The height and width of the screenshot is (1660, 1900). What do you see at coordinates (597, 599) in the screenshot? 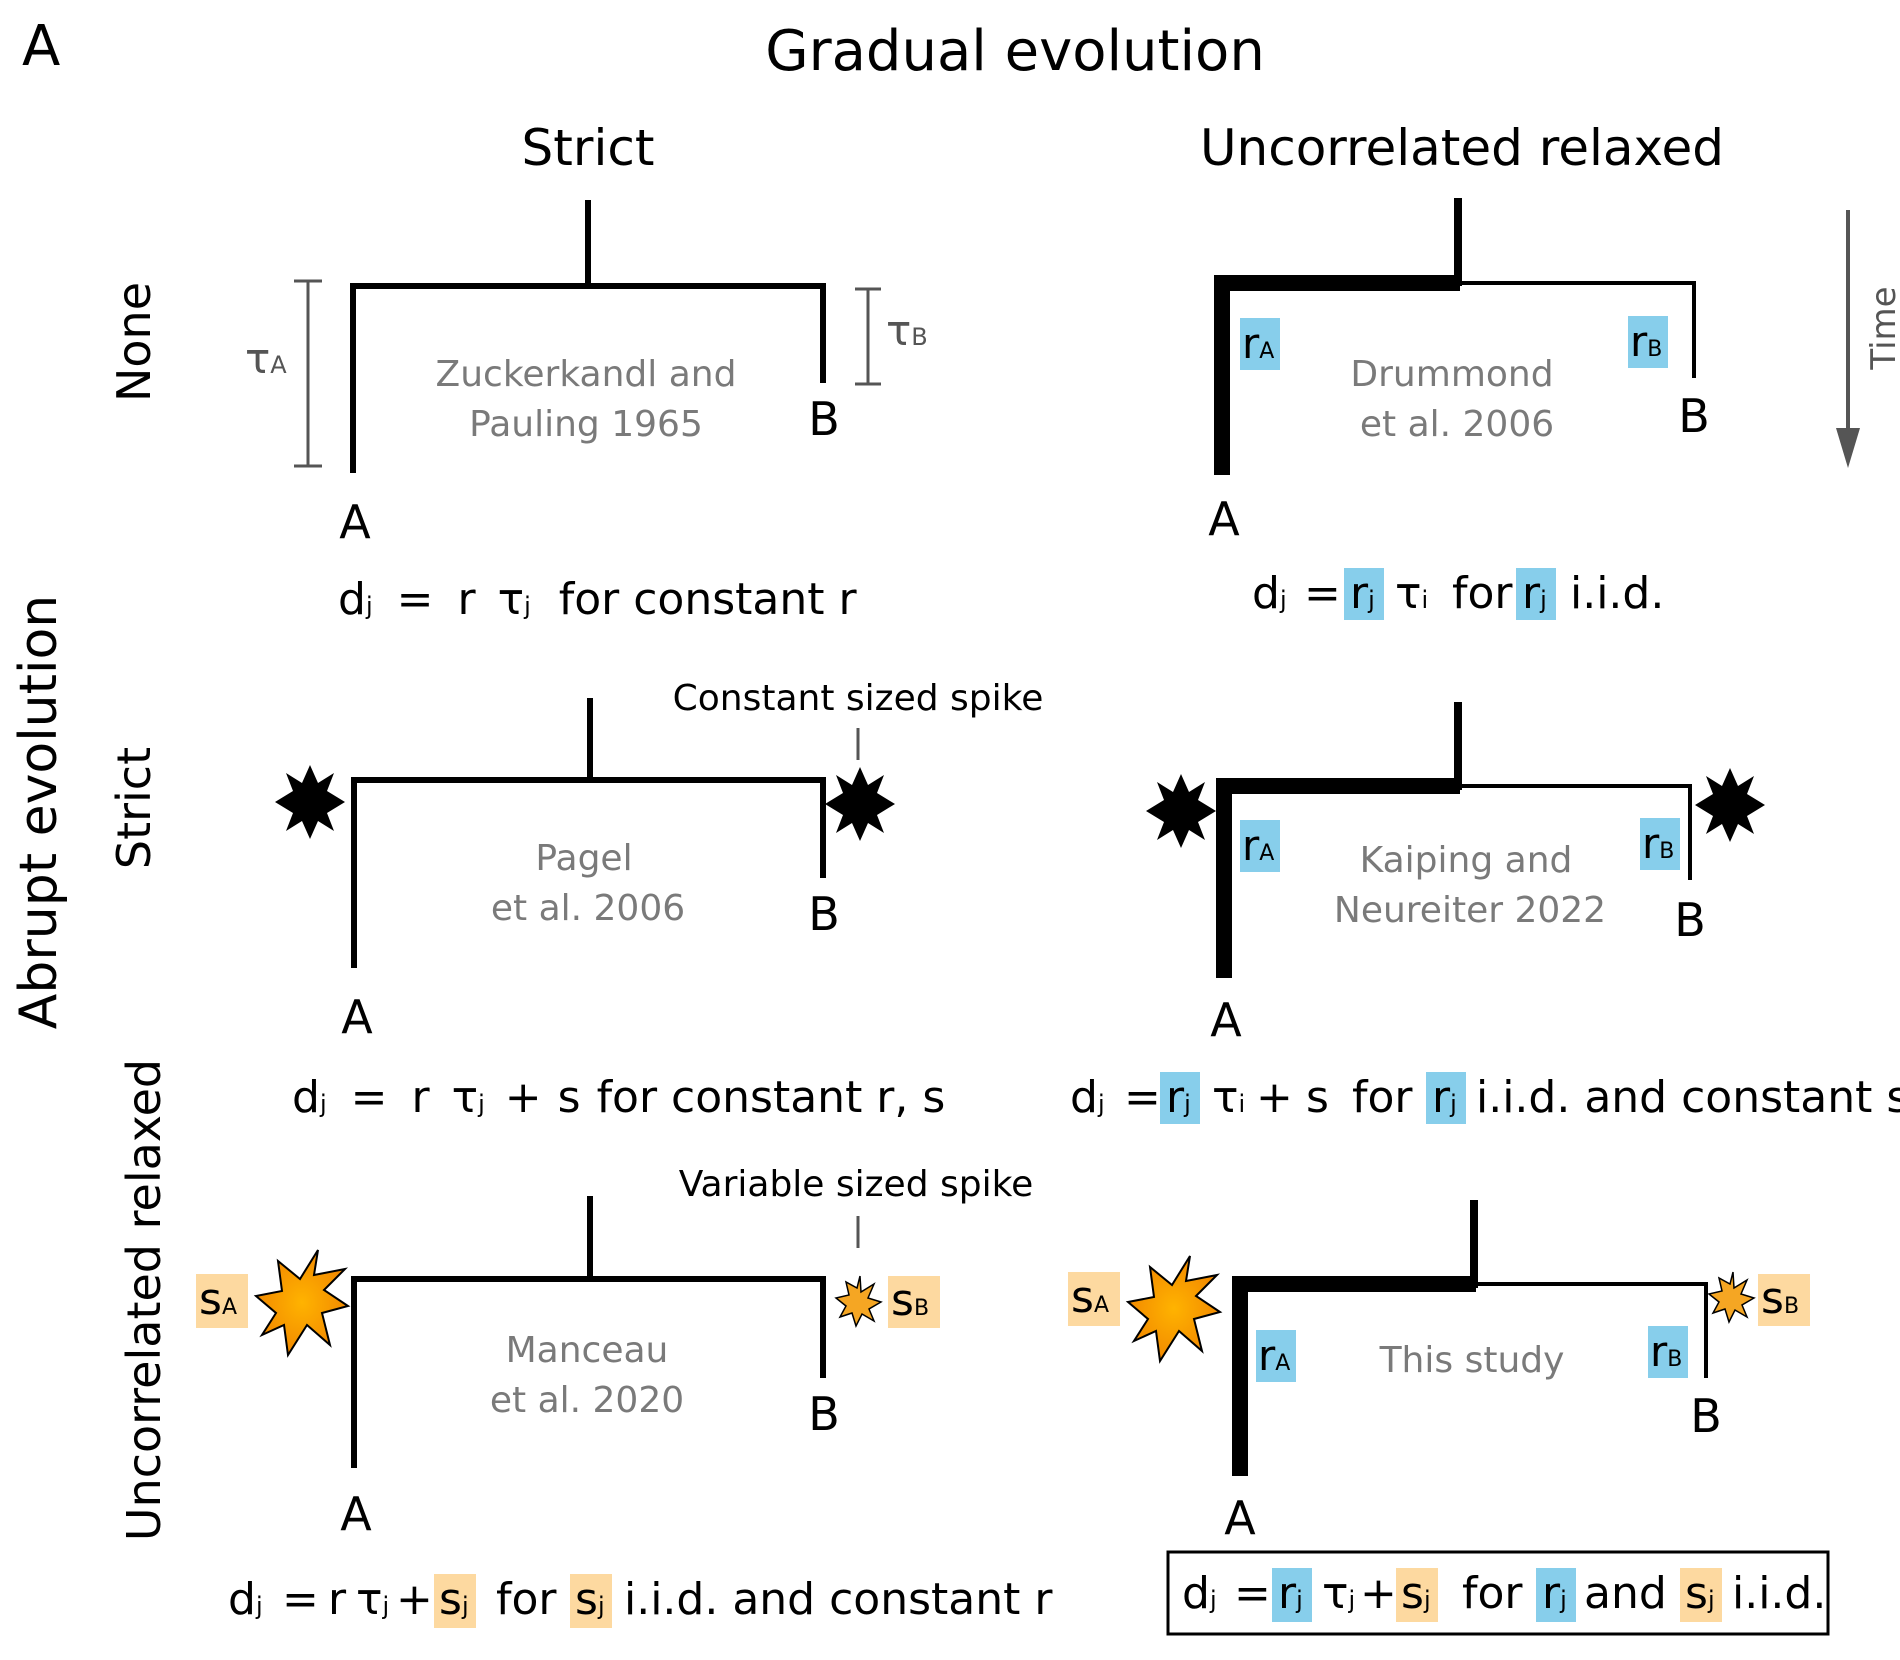
I see `formula-strict-none: dj = r τj for constant r` at bounding box center [597, 599].